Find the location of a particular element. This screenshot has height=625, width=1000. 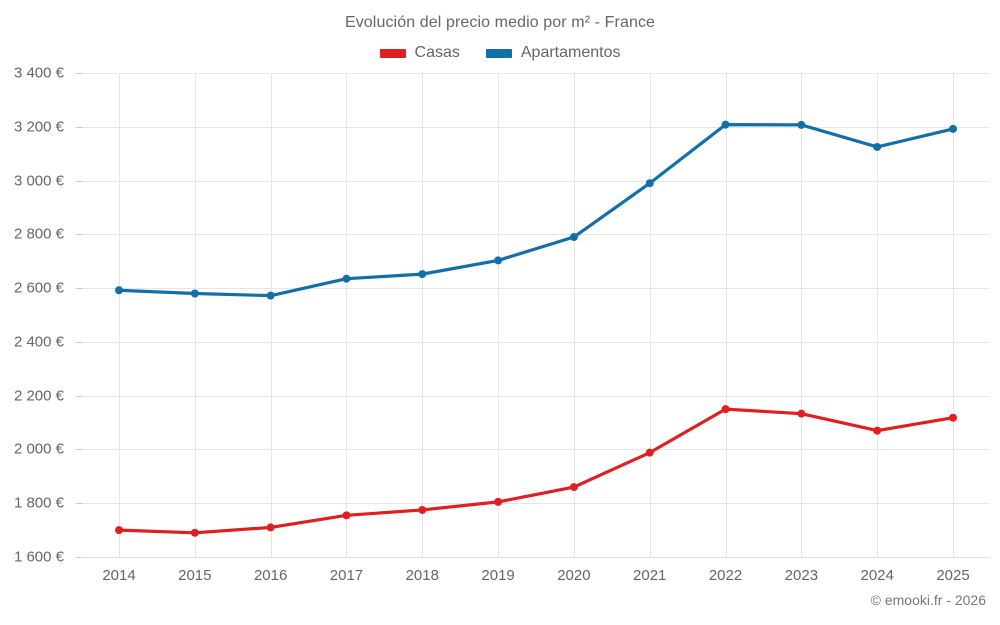

legend-label-apartamentos: Apartamentos is located at coordinates (570, 52).